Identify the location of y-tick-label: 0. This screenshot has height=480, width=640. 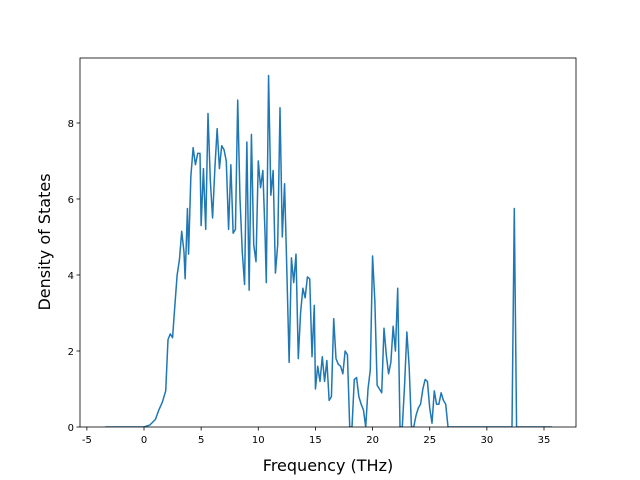
(71, 428).